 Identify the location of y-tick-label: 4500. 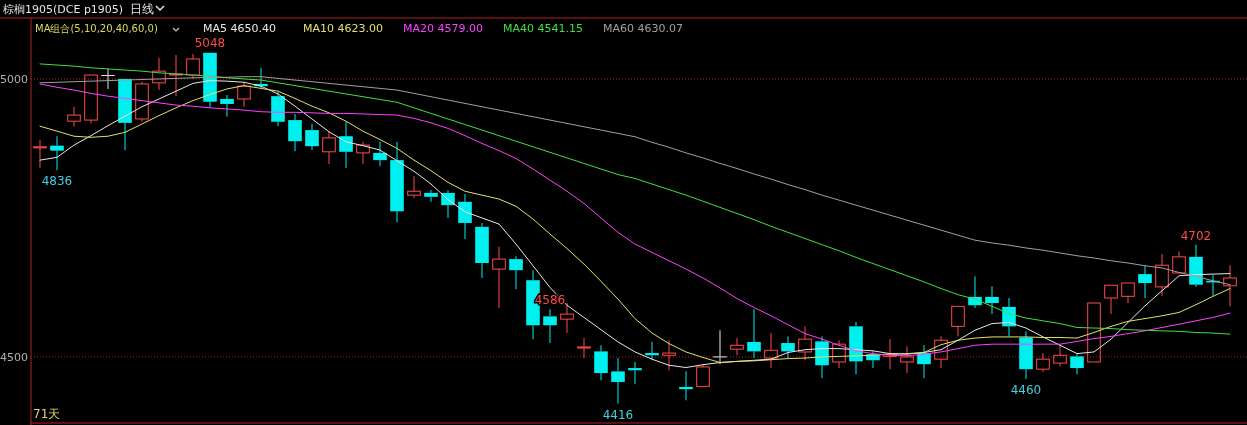
(14, 357).